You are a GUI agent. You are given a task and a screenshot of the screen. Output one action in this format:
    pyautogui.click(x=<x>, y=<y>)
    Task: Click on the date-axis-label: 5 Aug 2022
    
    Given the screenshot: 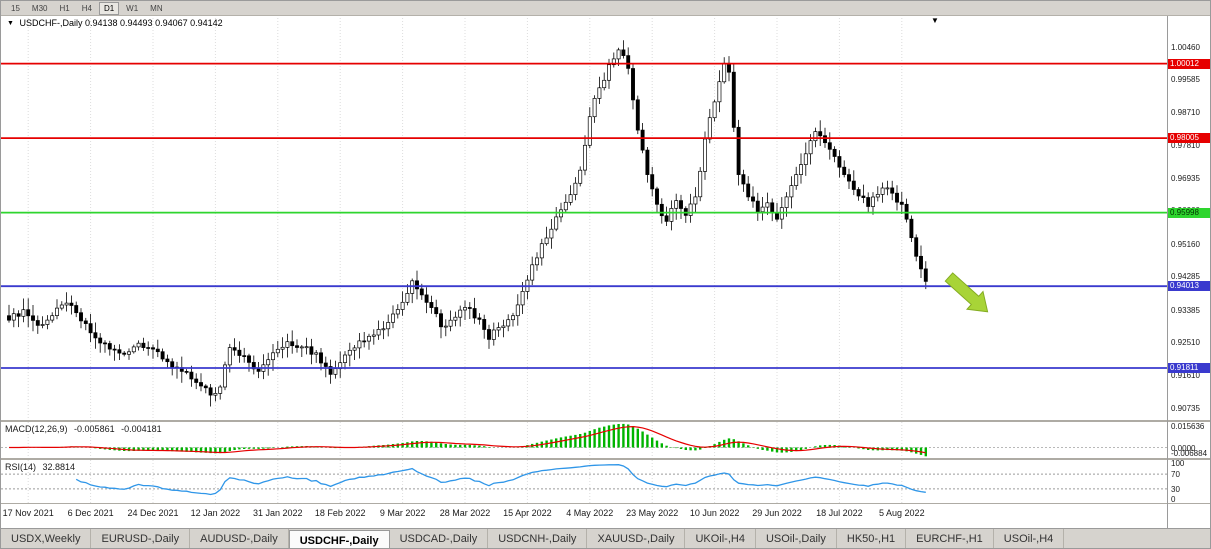 What is the action you would take?
    pyautogui.click(x=902, y=513)
    